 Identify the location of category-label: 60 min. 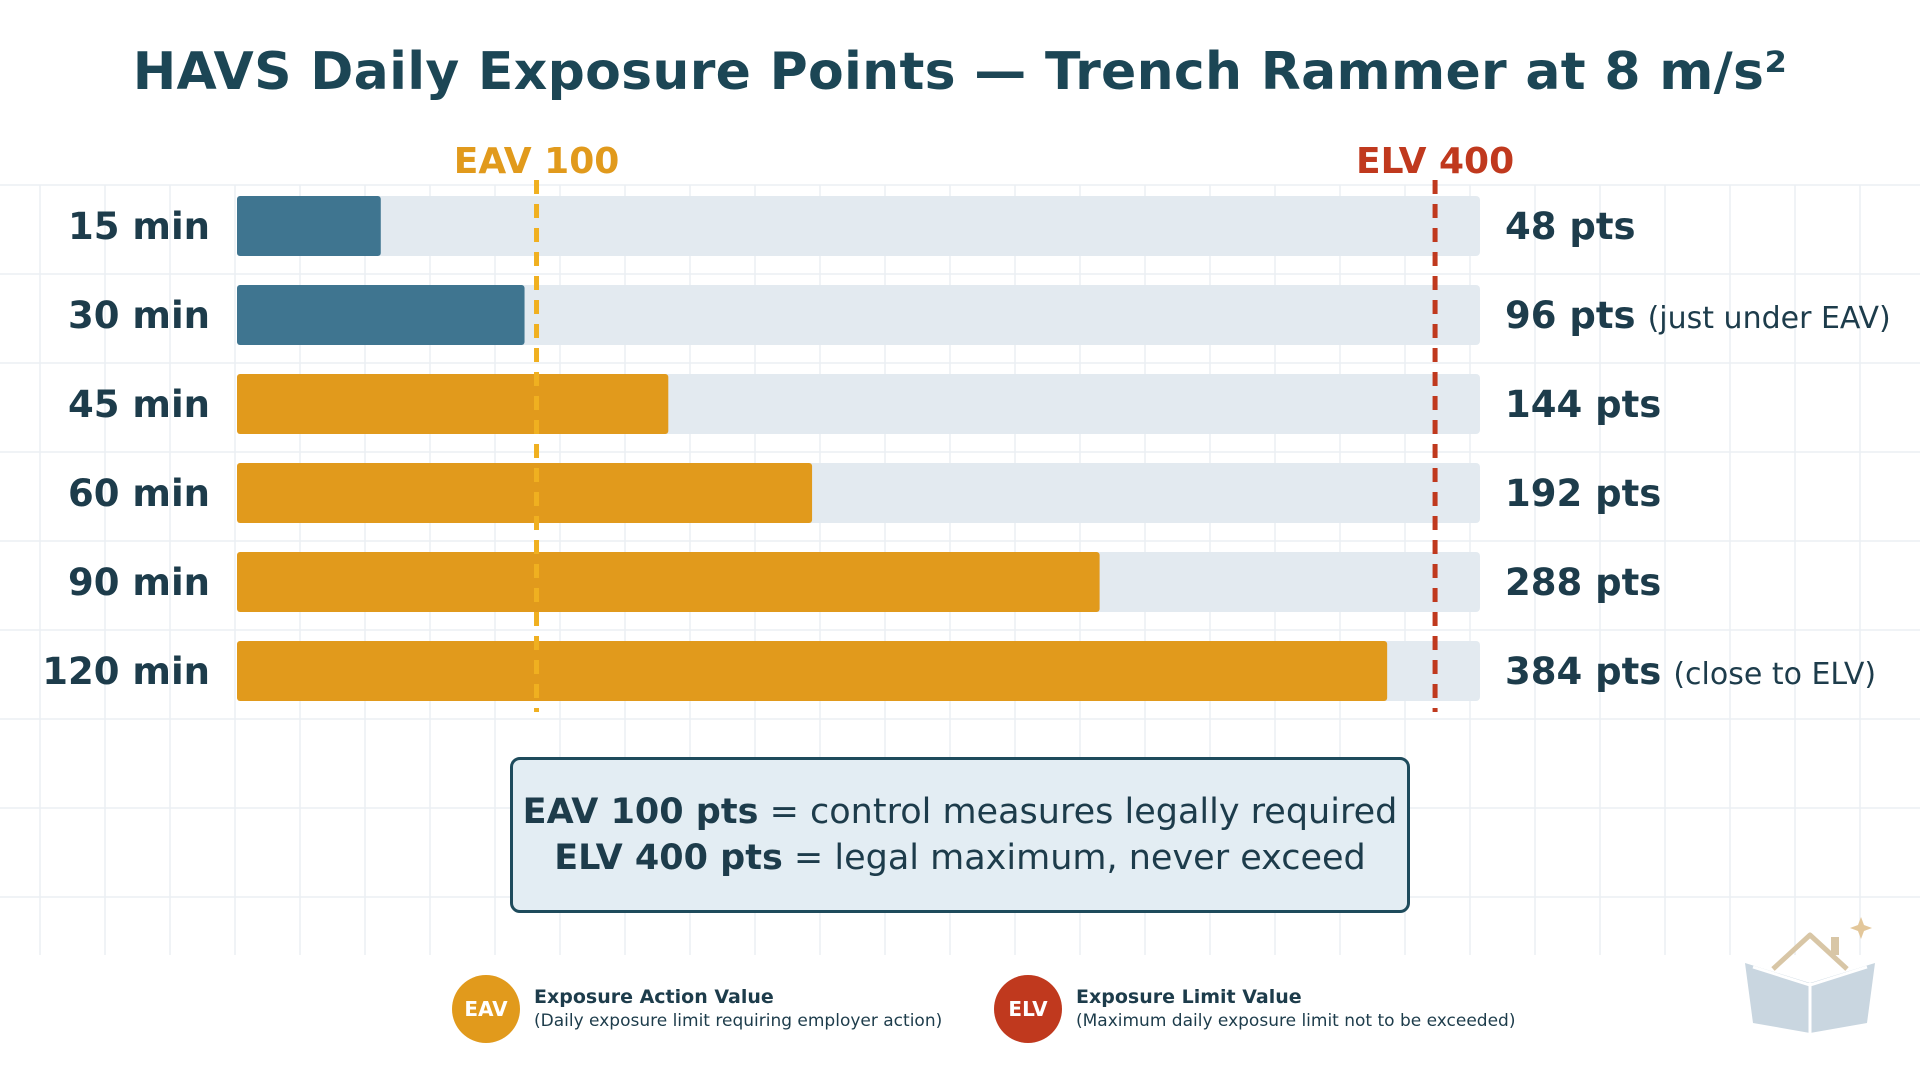
(139, 493).